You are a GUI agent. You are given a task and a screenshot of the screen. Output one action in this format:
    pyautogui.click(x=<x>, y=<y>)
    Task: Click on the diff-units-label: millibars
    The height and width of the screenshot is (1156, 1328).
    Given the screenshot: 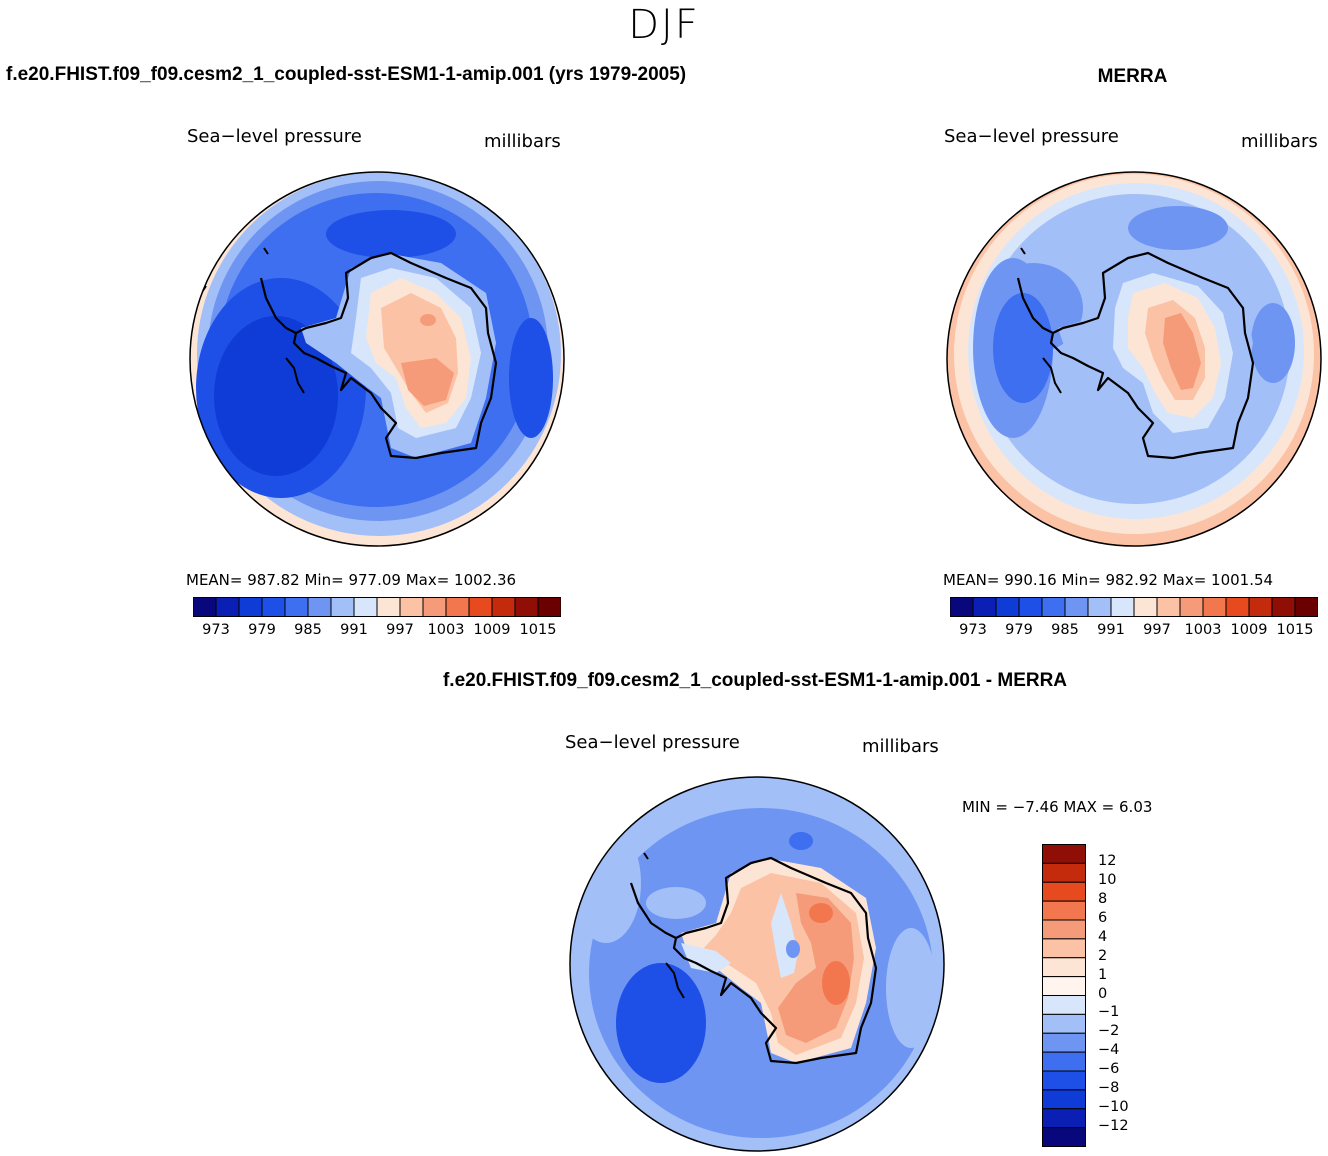 What is the action you would take?
    pyautogui.click(x=900, y=746)
    